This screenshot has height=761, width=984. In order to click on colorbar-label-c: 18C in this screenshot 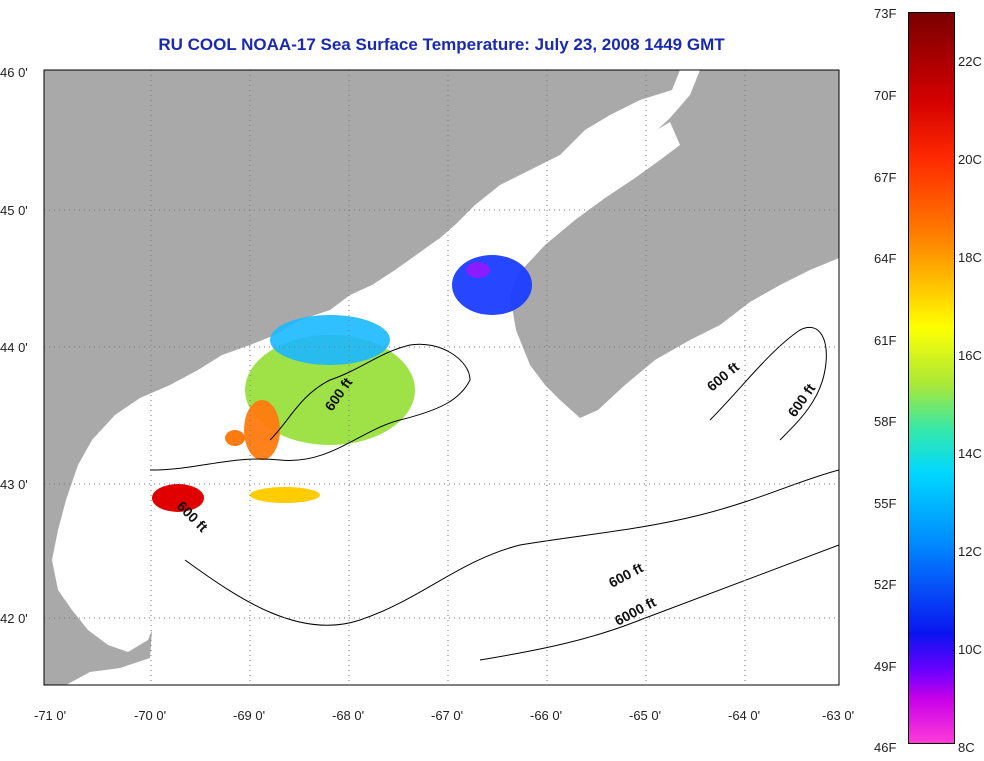, I will do `click(970, 257)`.